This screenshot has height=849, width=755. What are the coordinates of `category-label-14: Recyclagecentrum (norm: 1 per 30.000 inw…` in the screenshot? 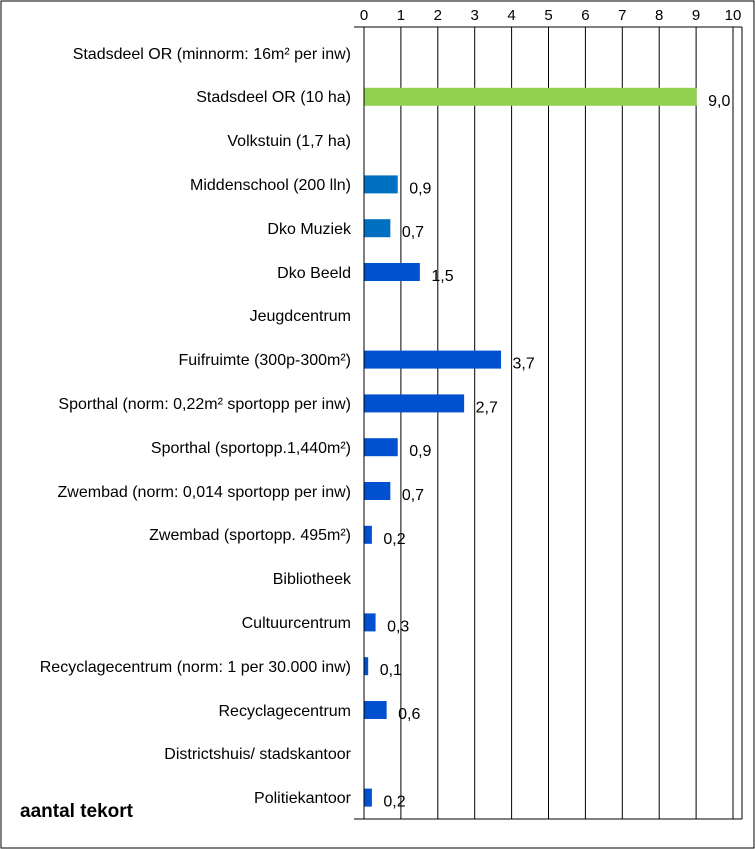 It's located at (195, 667).